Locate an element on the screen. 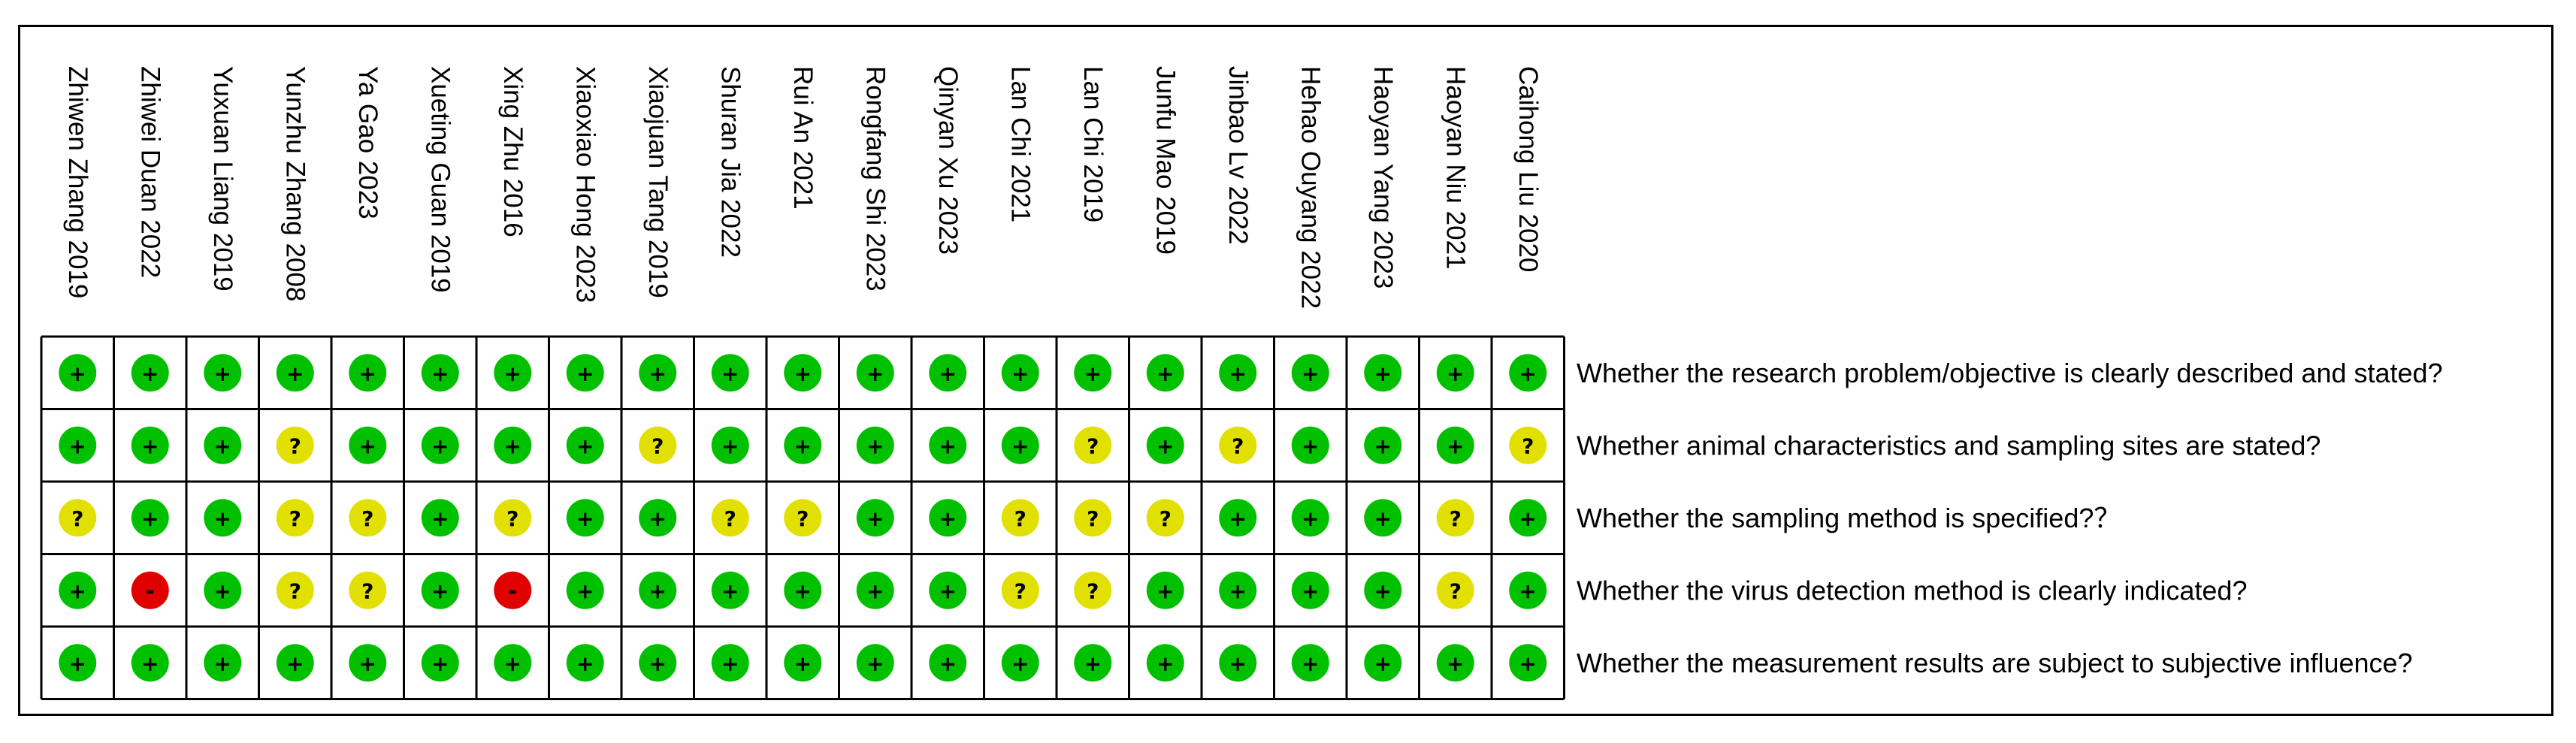 The image size is (2576, 743). study-label: Xiaoxiao Hong 2023 is located at coordinates (585, 184).